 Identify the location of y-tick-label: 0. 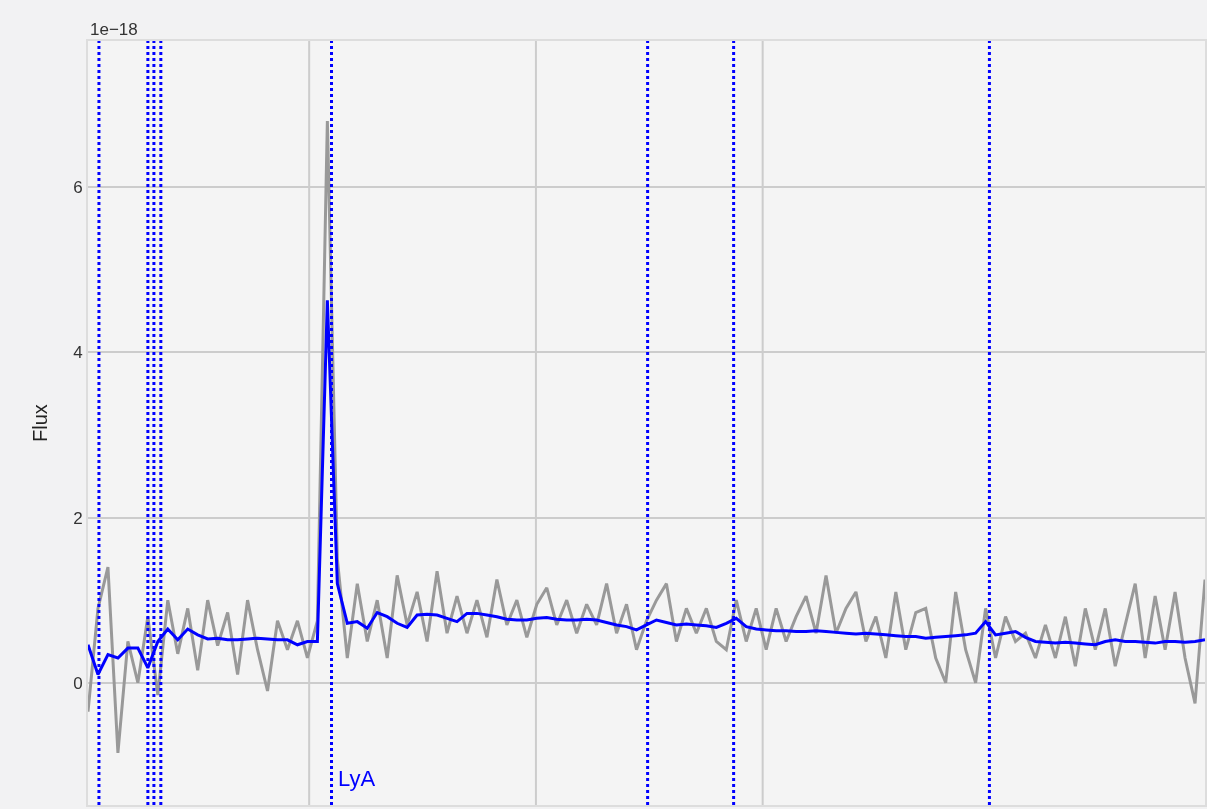
(78, 683).